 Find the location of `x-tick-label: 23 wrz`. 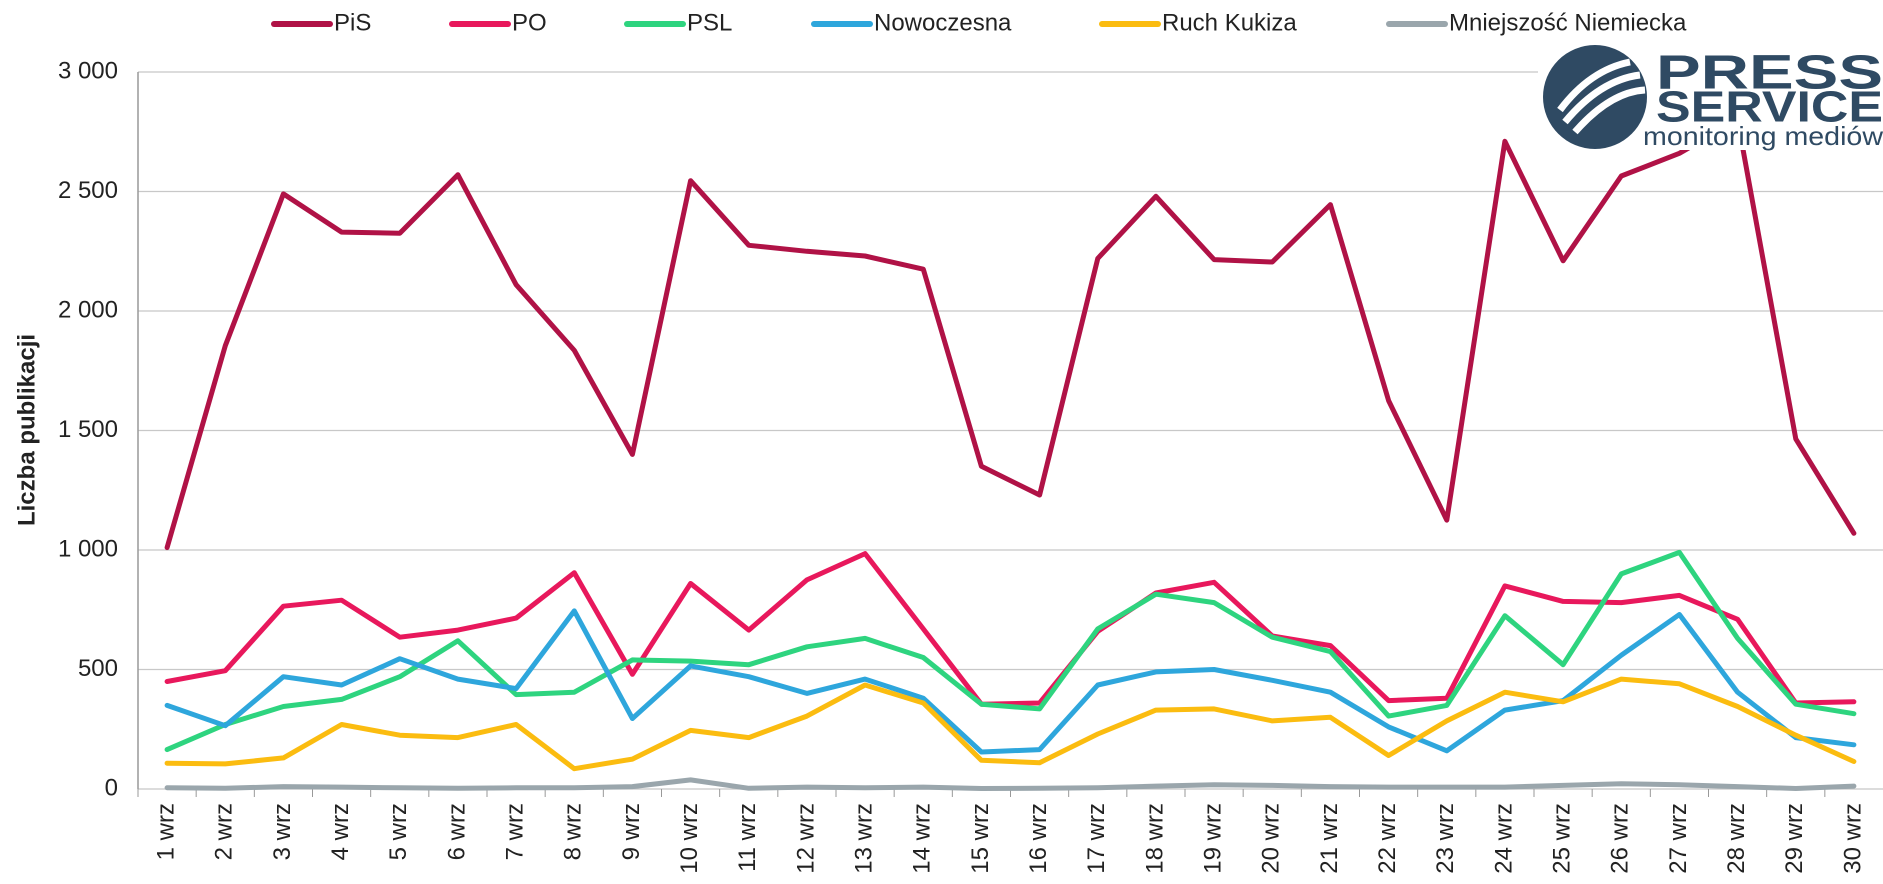

x-tick-label: 23 wrz is located at coordinates (1445, 838).